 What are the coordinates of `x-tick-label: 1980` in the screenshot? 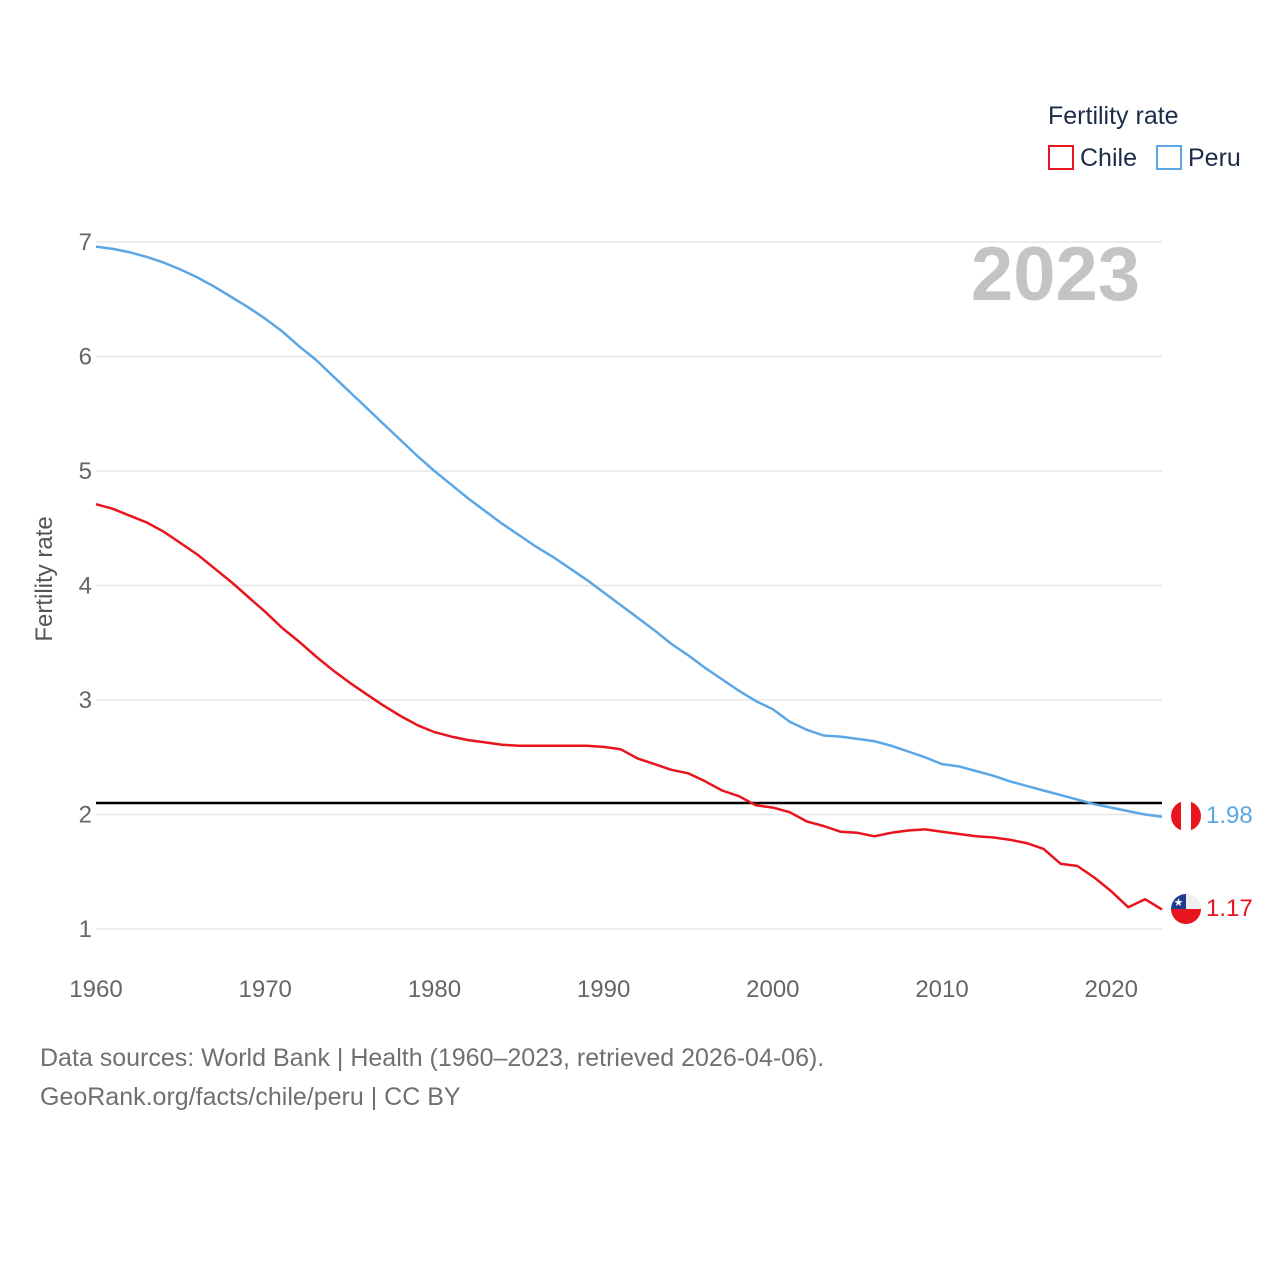 It's located at (434, 989).